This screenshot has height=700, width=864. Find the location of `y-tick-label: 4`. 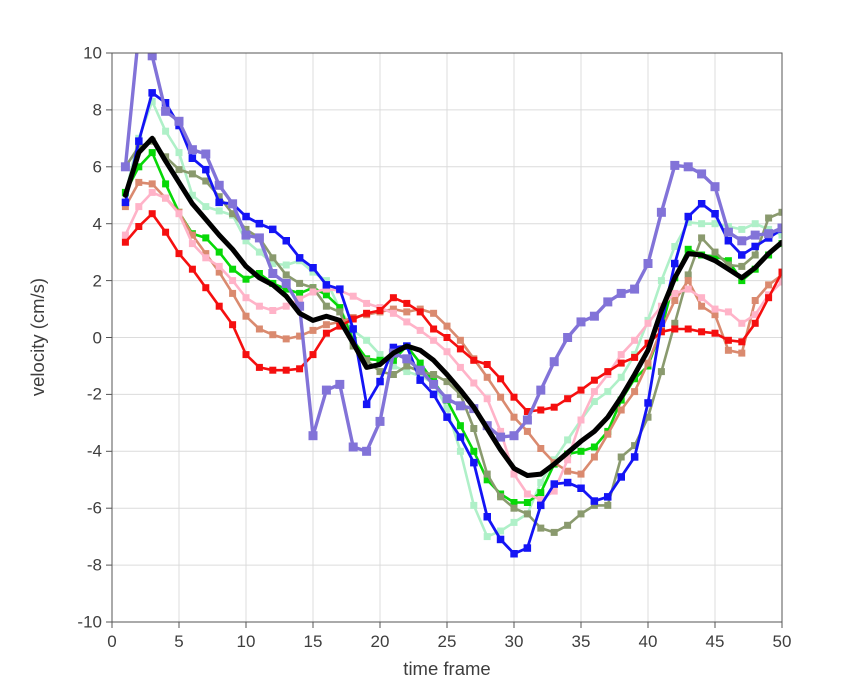

y-tick-label: 4 is located at coordinates (97, 224).